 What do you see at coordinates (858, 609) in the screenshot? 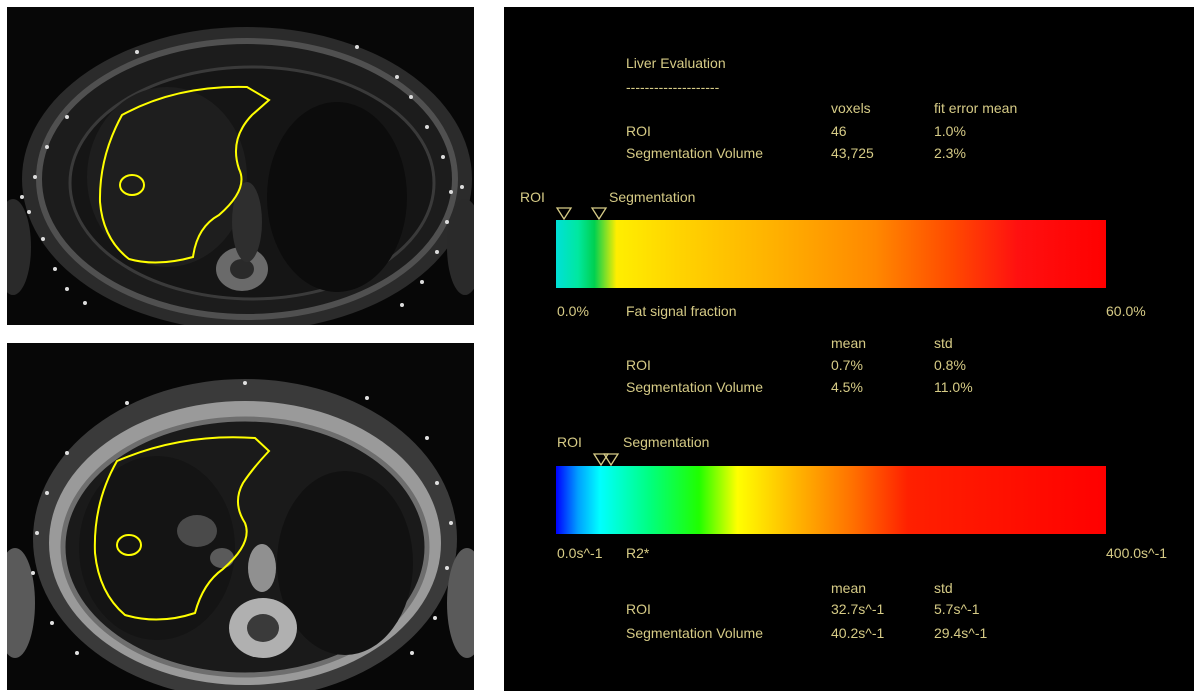
I see `r2-roi-mean: 32.7s^-1` at bounding box center [858, 609].